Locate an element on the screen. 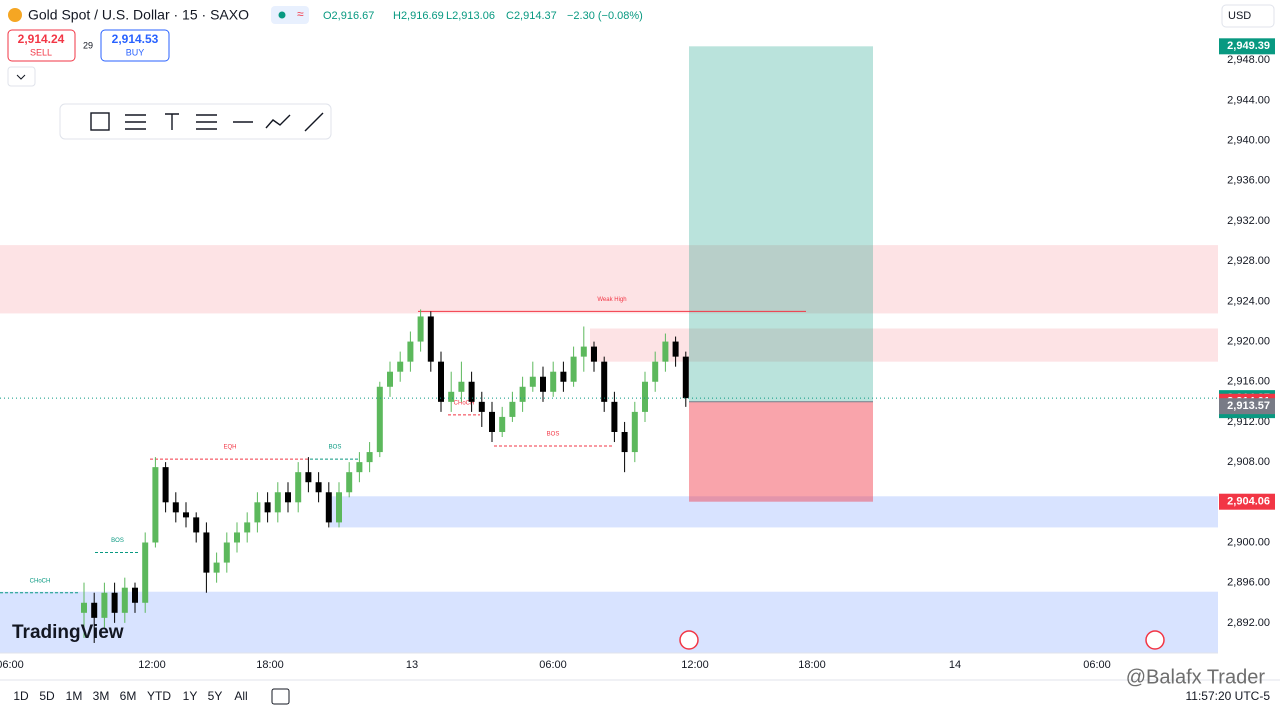 The height and width of the screenshot is (719, 1280). timeframe: 1D is located at coordinates (21, 696).